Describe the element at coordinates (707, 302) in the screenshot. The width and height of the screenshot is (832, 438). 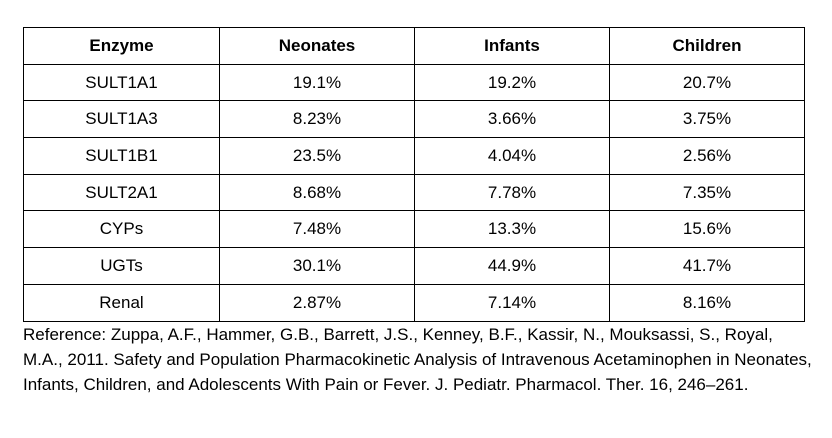
I see `cell-children: 8.16%` at that location.